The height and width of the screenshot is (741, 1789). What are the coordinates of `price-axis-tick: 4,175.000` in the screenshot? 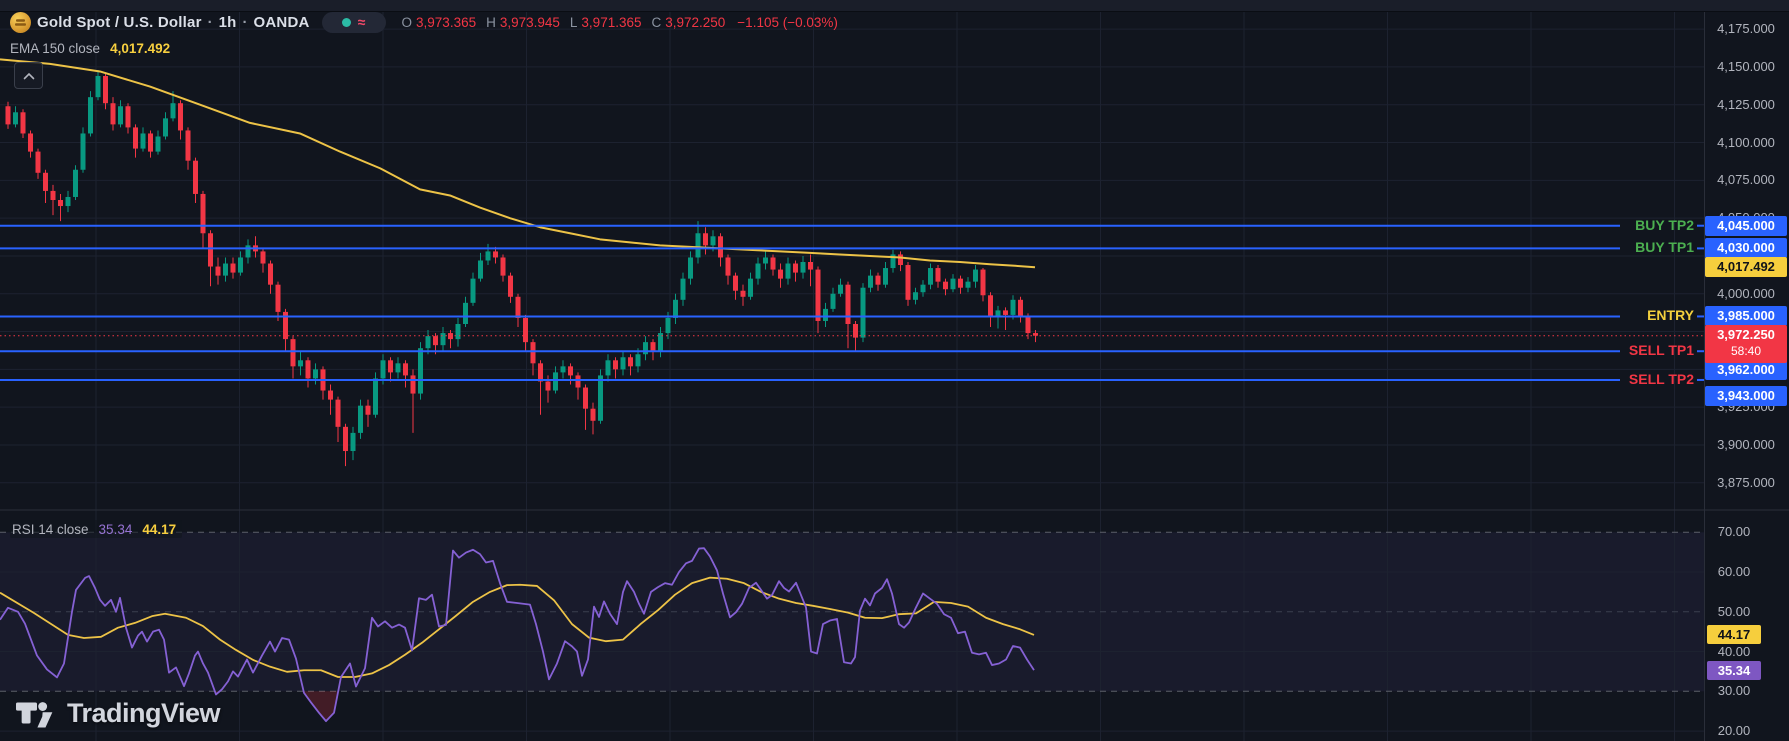 It's located at (1746, 29).